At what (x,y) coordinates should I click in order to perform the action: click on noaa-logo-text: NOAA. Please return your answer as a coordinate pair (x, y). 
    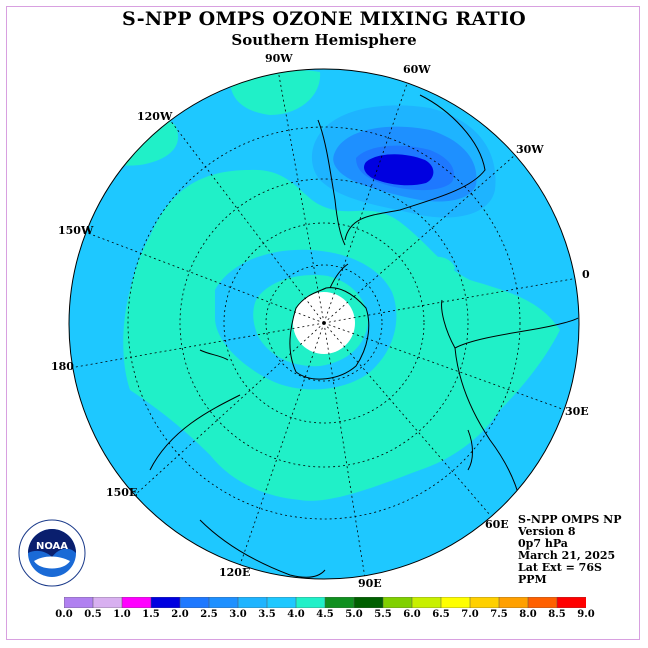
    Looking at the image, I should click on (52, 546).